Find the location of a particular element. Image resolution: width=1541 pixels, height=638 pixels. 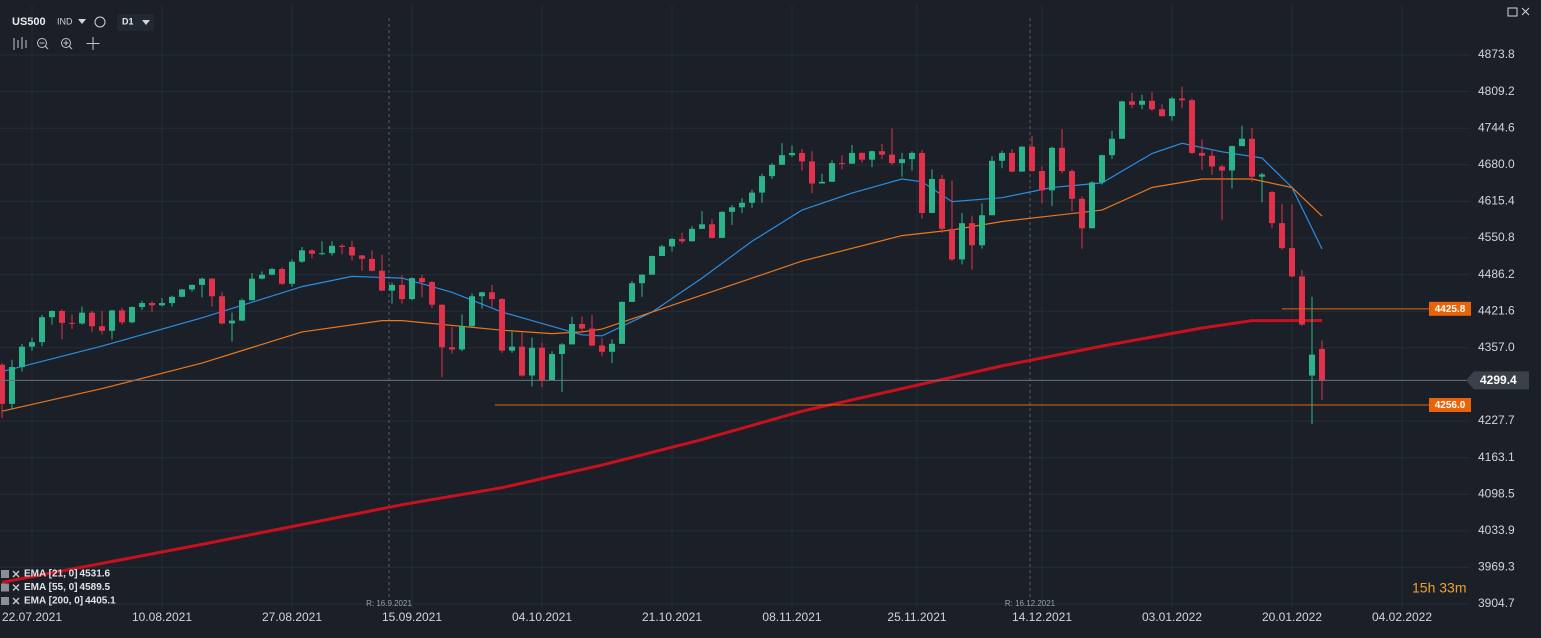

x-tick-label: 21.10.2021 is located at coordinates (672, 617).